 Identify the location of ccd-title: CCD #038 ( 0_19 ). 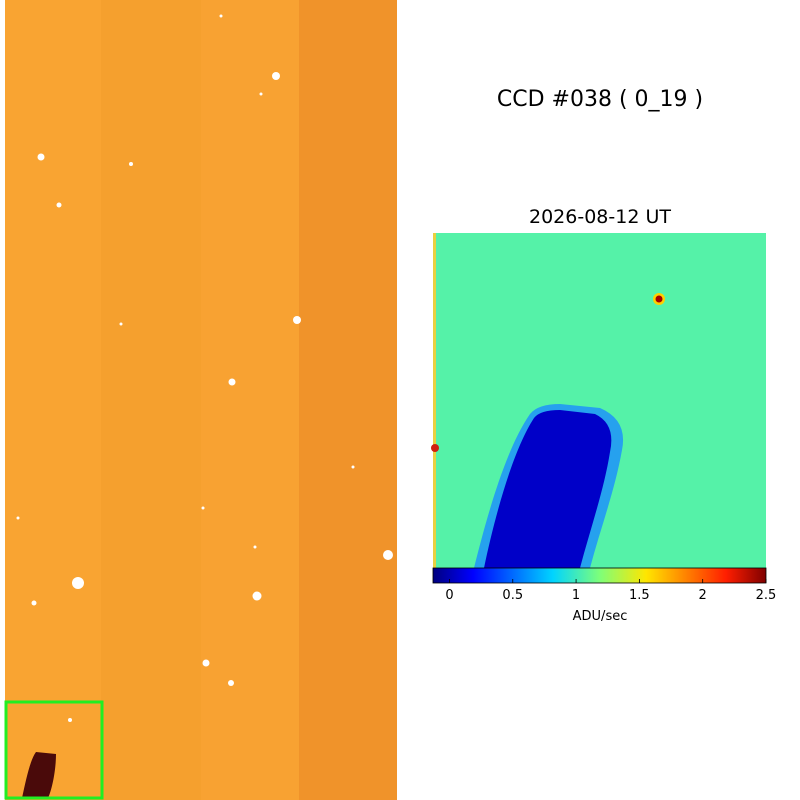
(600, 99).